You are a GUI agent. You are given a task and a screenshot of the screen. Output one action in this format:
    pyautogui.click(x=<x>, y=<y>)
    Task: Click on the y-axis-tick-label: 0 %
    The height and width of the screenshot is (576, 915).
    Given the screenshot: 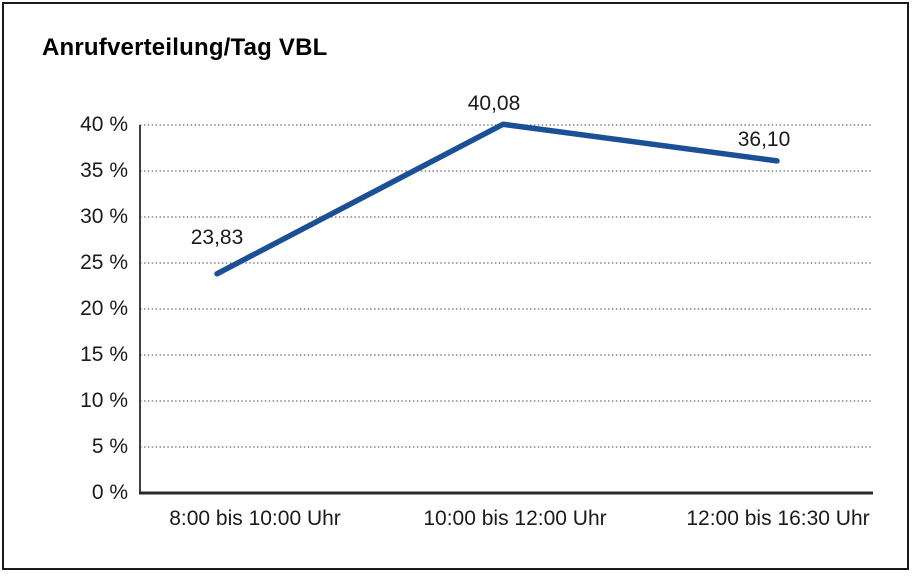 What is the action you would take?
    pyautogui.click(x=109, y=492)
    